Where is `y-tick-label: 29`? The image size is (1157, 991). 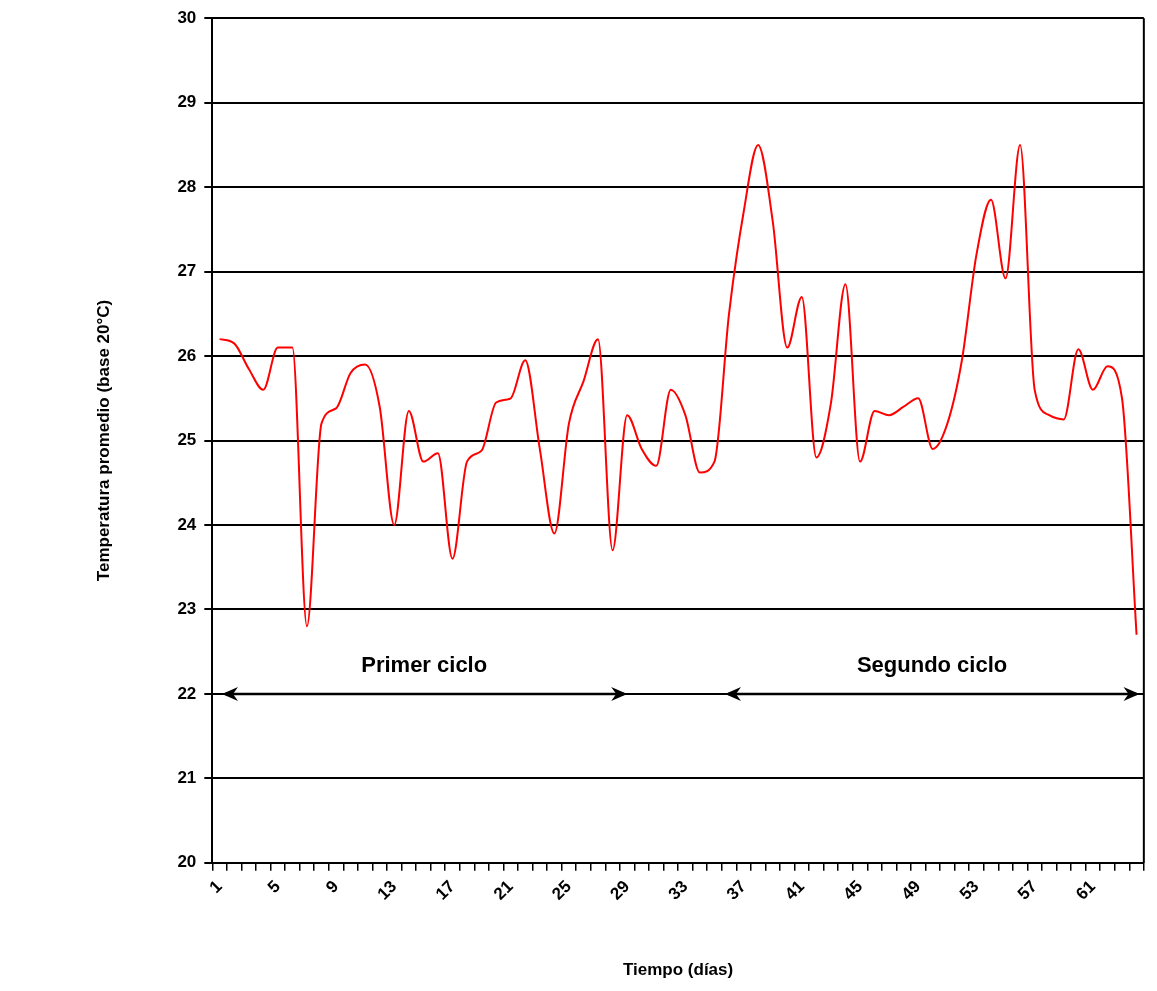
y-tick-label: 29 is located at coordinates (187, 102).